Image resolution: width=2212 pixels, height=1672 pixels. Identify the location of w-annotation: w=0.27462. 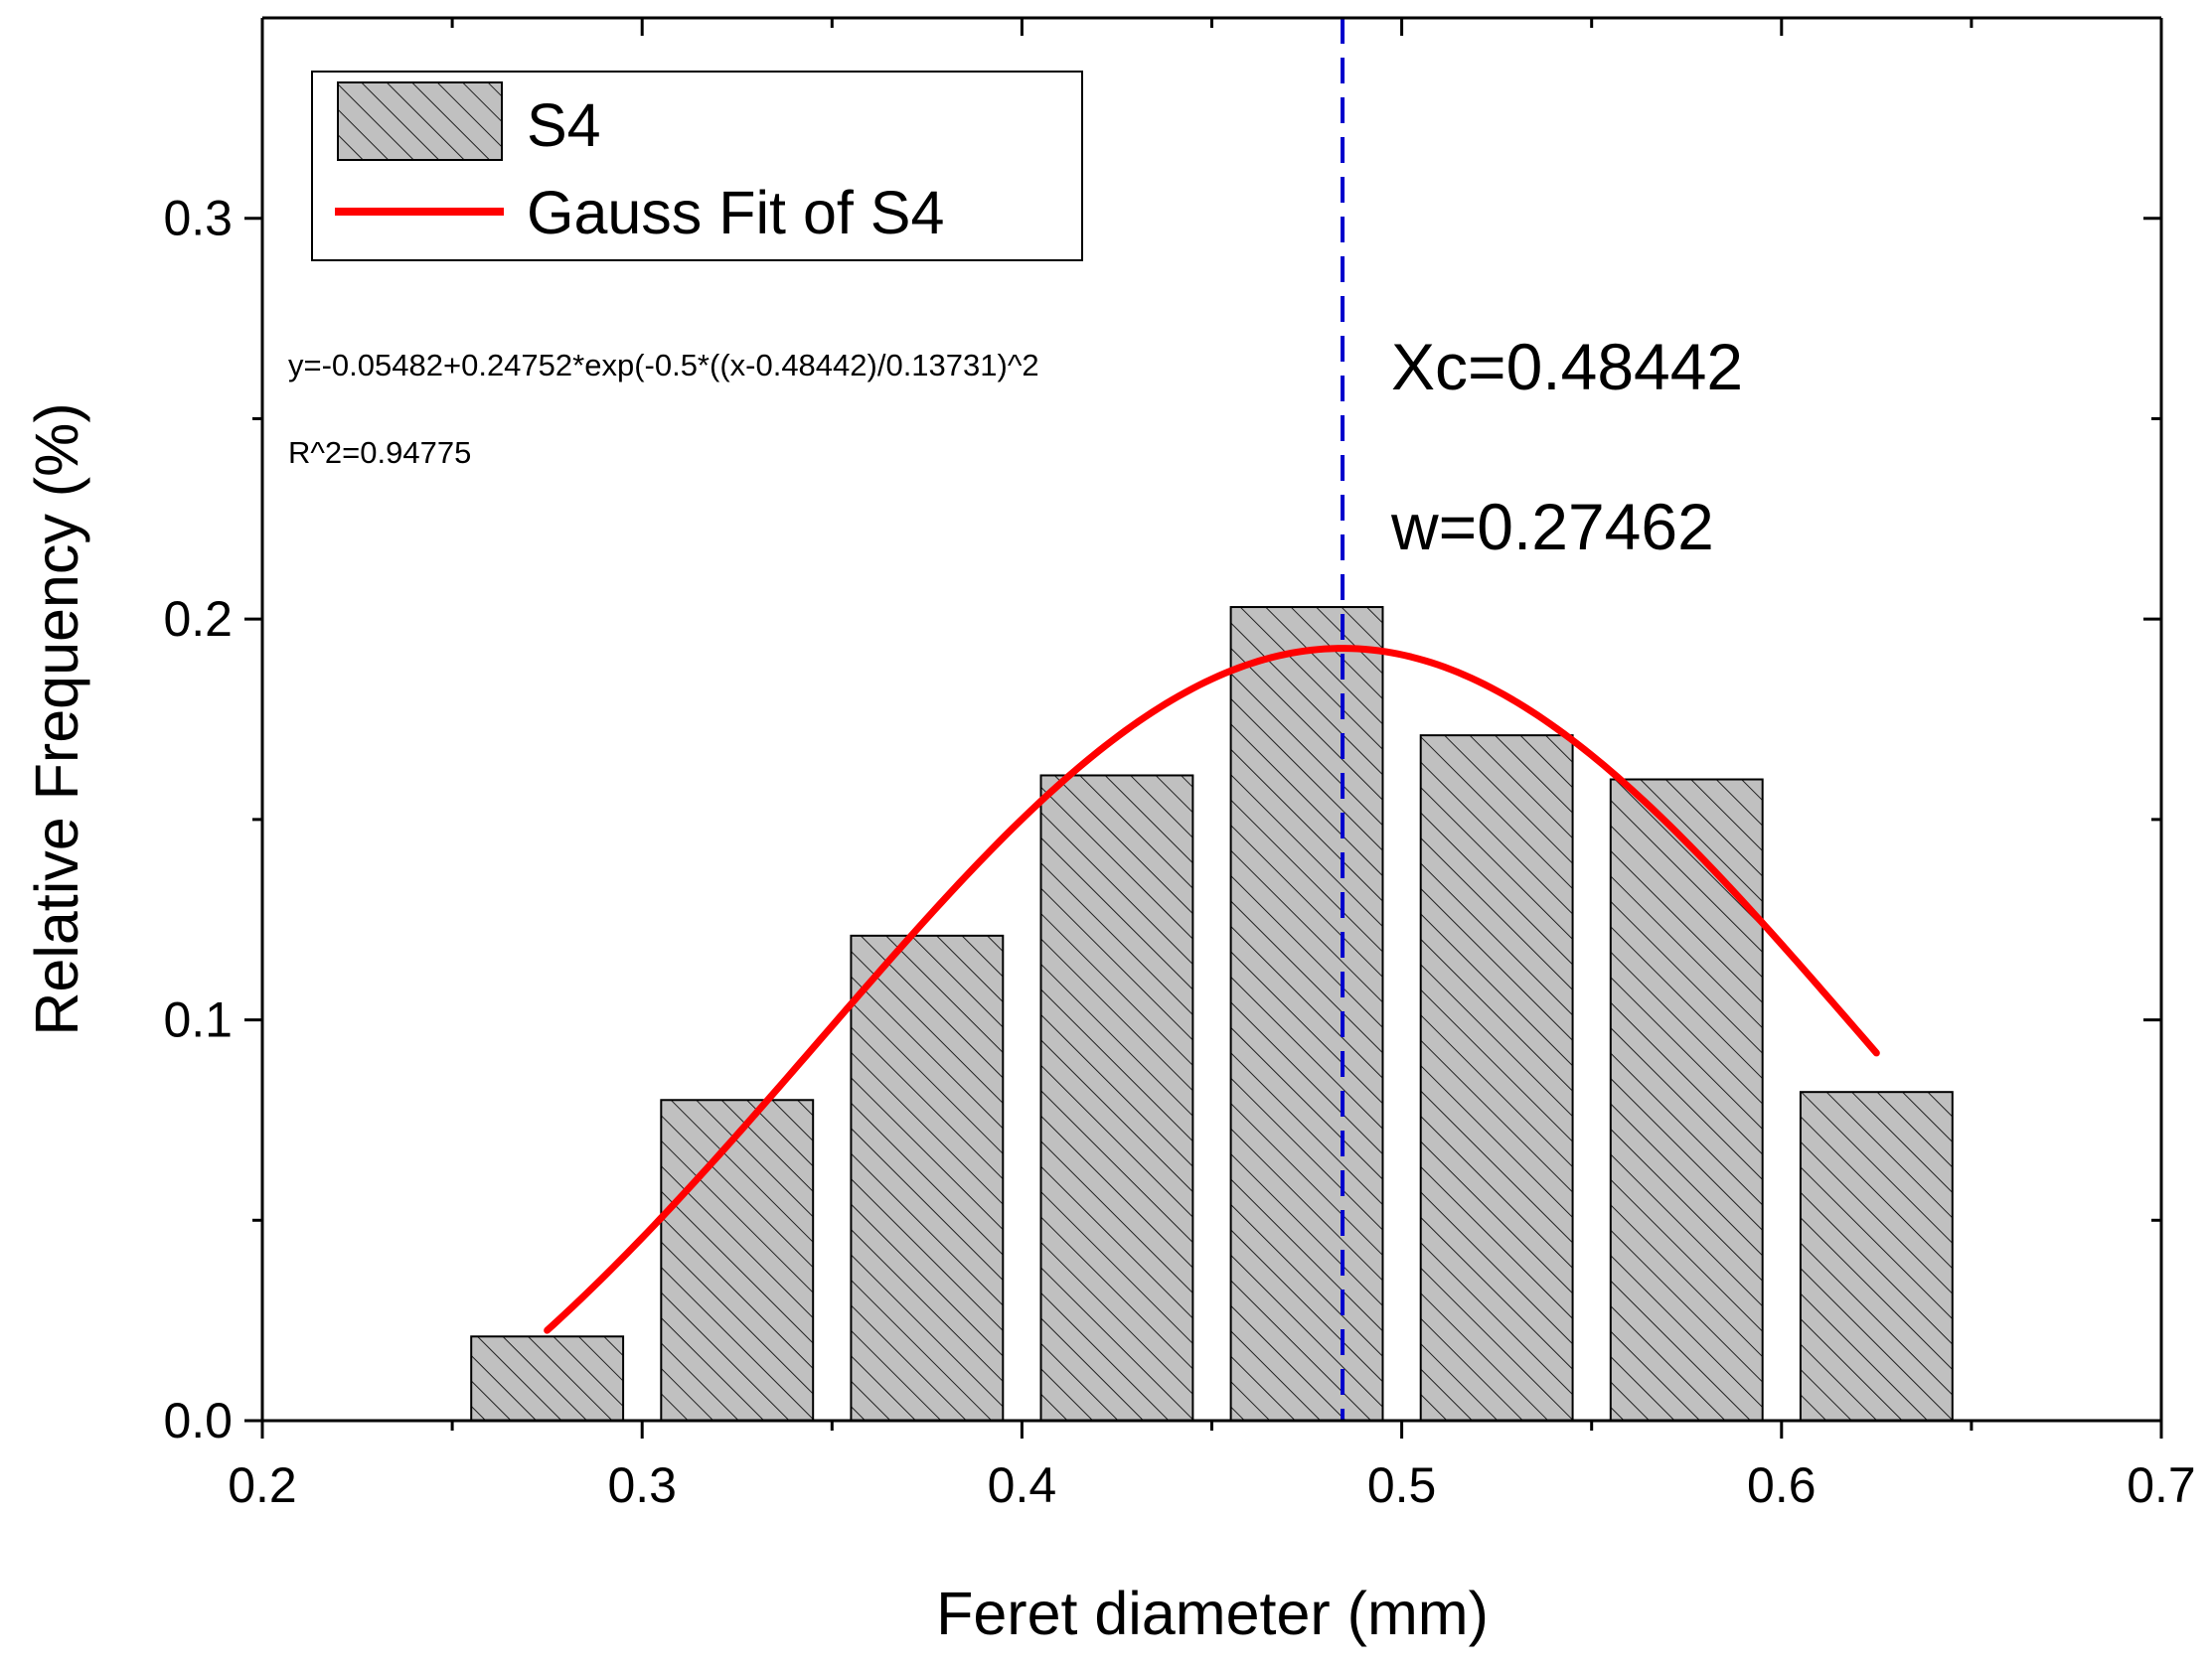
(1552, 526).